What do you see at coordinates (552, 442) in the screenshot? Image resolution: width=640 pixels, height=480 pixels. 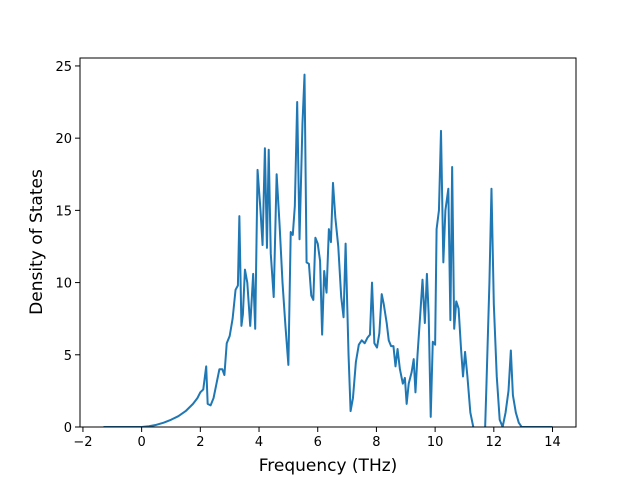 I see `x-tick-label: 14` at bounding box center [552, 442].